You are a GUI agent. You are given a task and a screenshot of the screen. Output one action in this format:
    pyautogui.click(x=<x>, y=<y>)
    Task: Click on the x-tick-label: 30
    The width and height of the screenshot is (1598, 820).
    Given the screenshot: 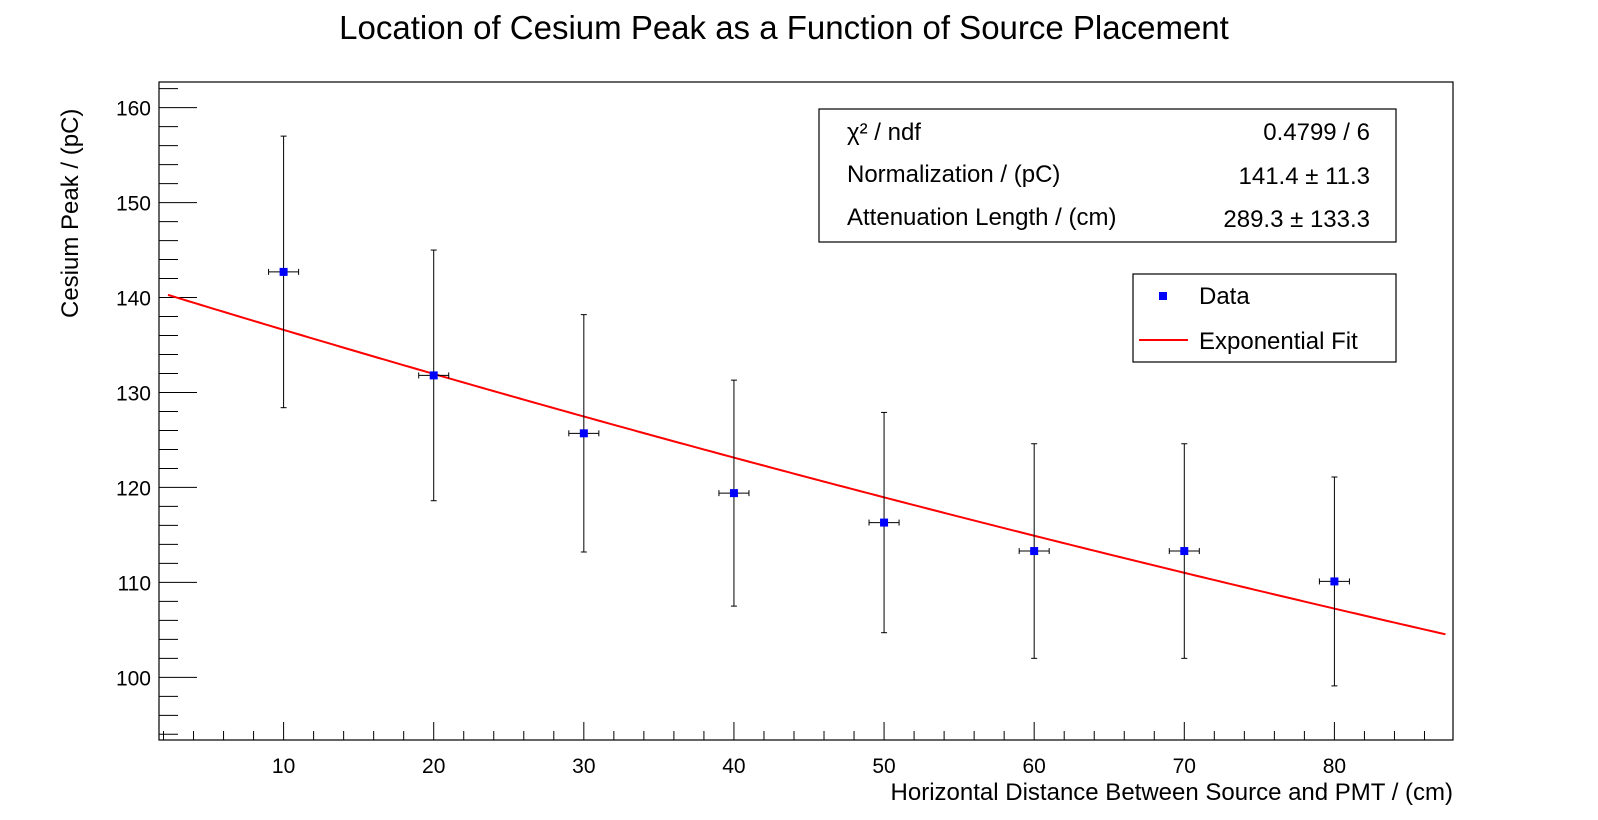 What is the action you would take?
    pyautogui.click(x=583, y=766)
    